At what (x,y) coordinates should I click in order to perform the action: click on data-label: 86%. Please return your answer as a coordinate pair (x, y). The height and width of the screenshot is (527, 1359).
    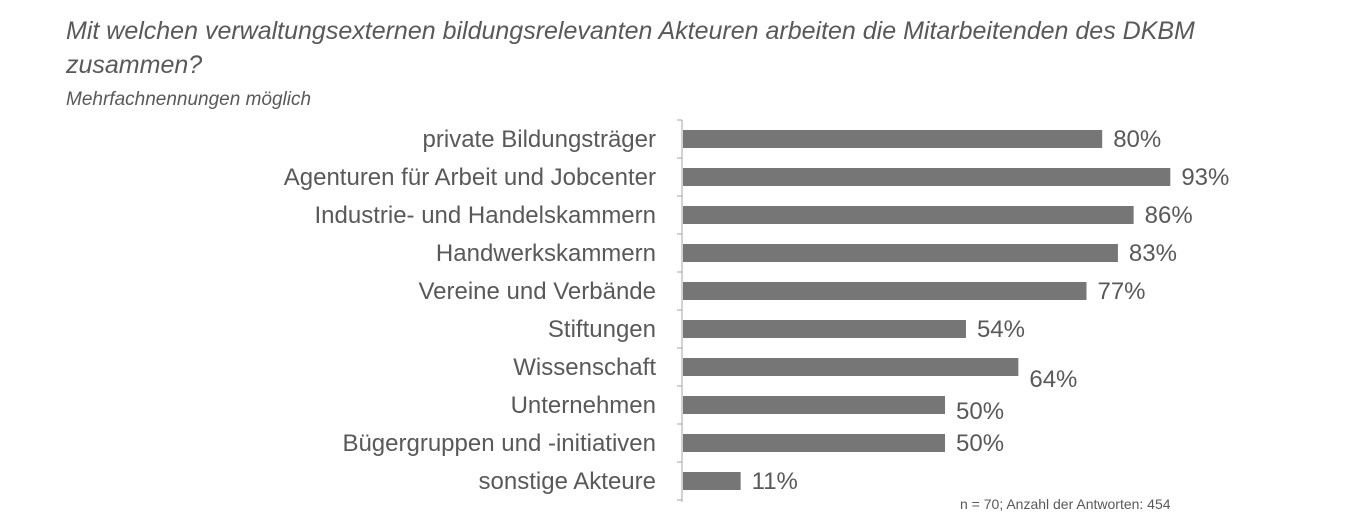
    Looking at the image, I should click on (1169, 215).